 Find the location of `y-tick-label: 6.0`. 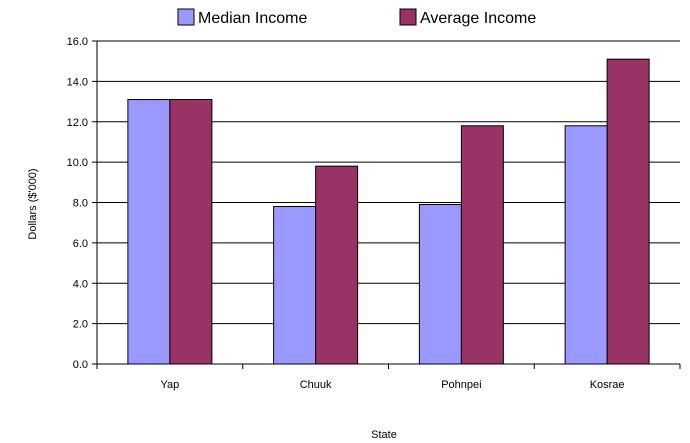

y-tick-label: 6.0 is located at coordinates (80, 244).